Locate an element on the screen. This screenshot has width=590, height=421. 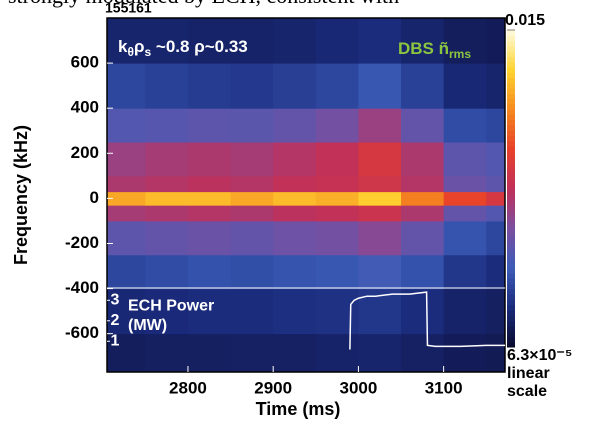
colorbar-note: scale is located at coordinates (527, 391).